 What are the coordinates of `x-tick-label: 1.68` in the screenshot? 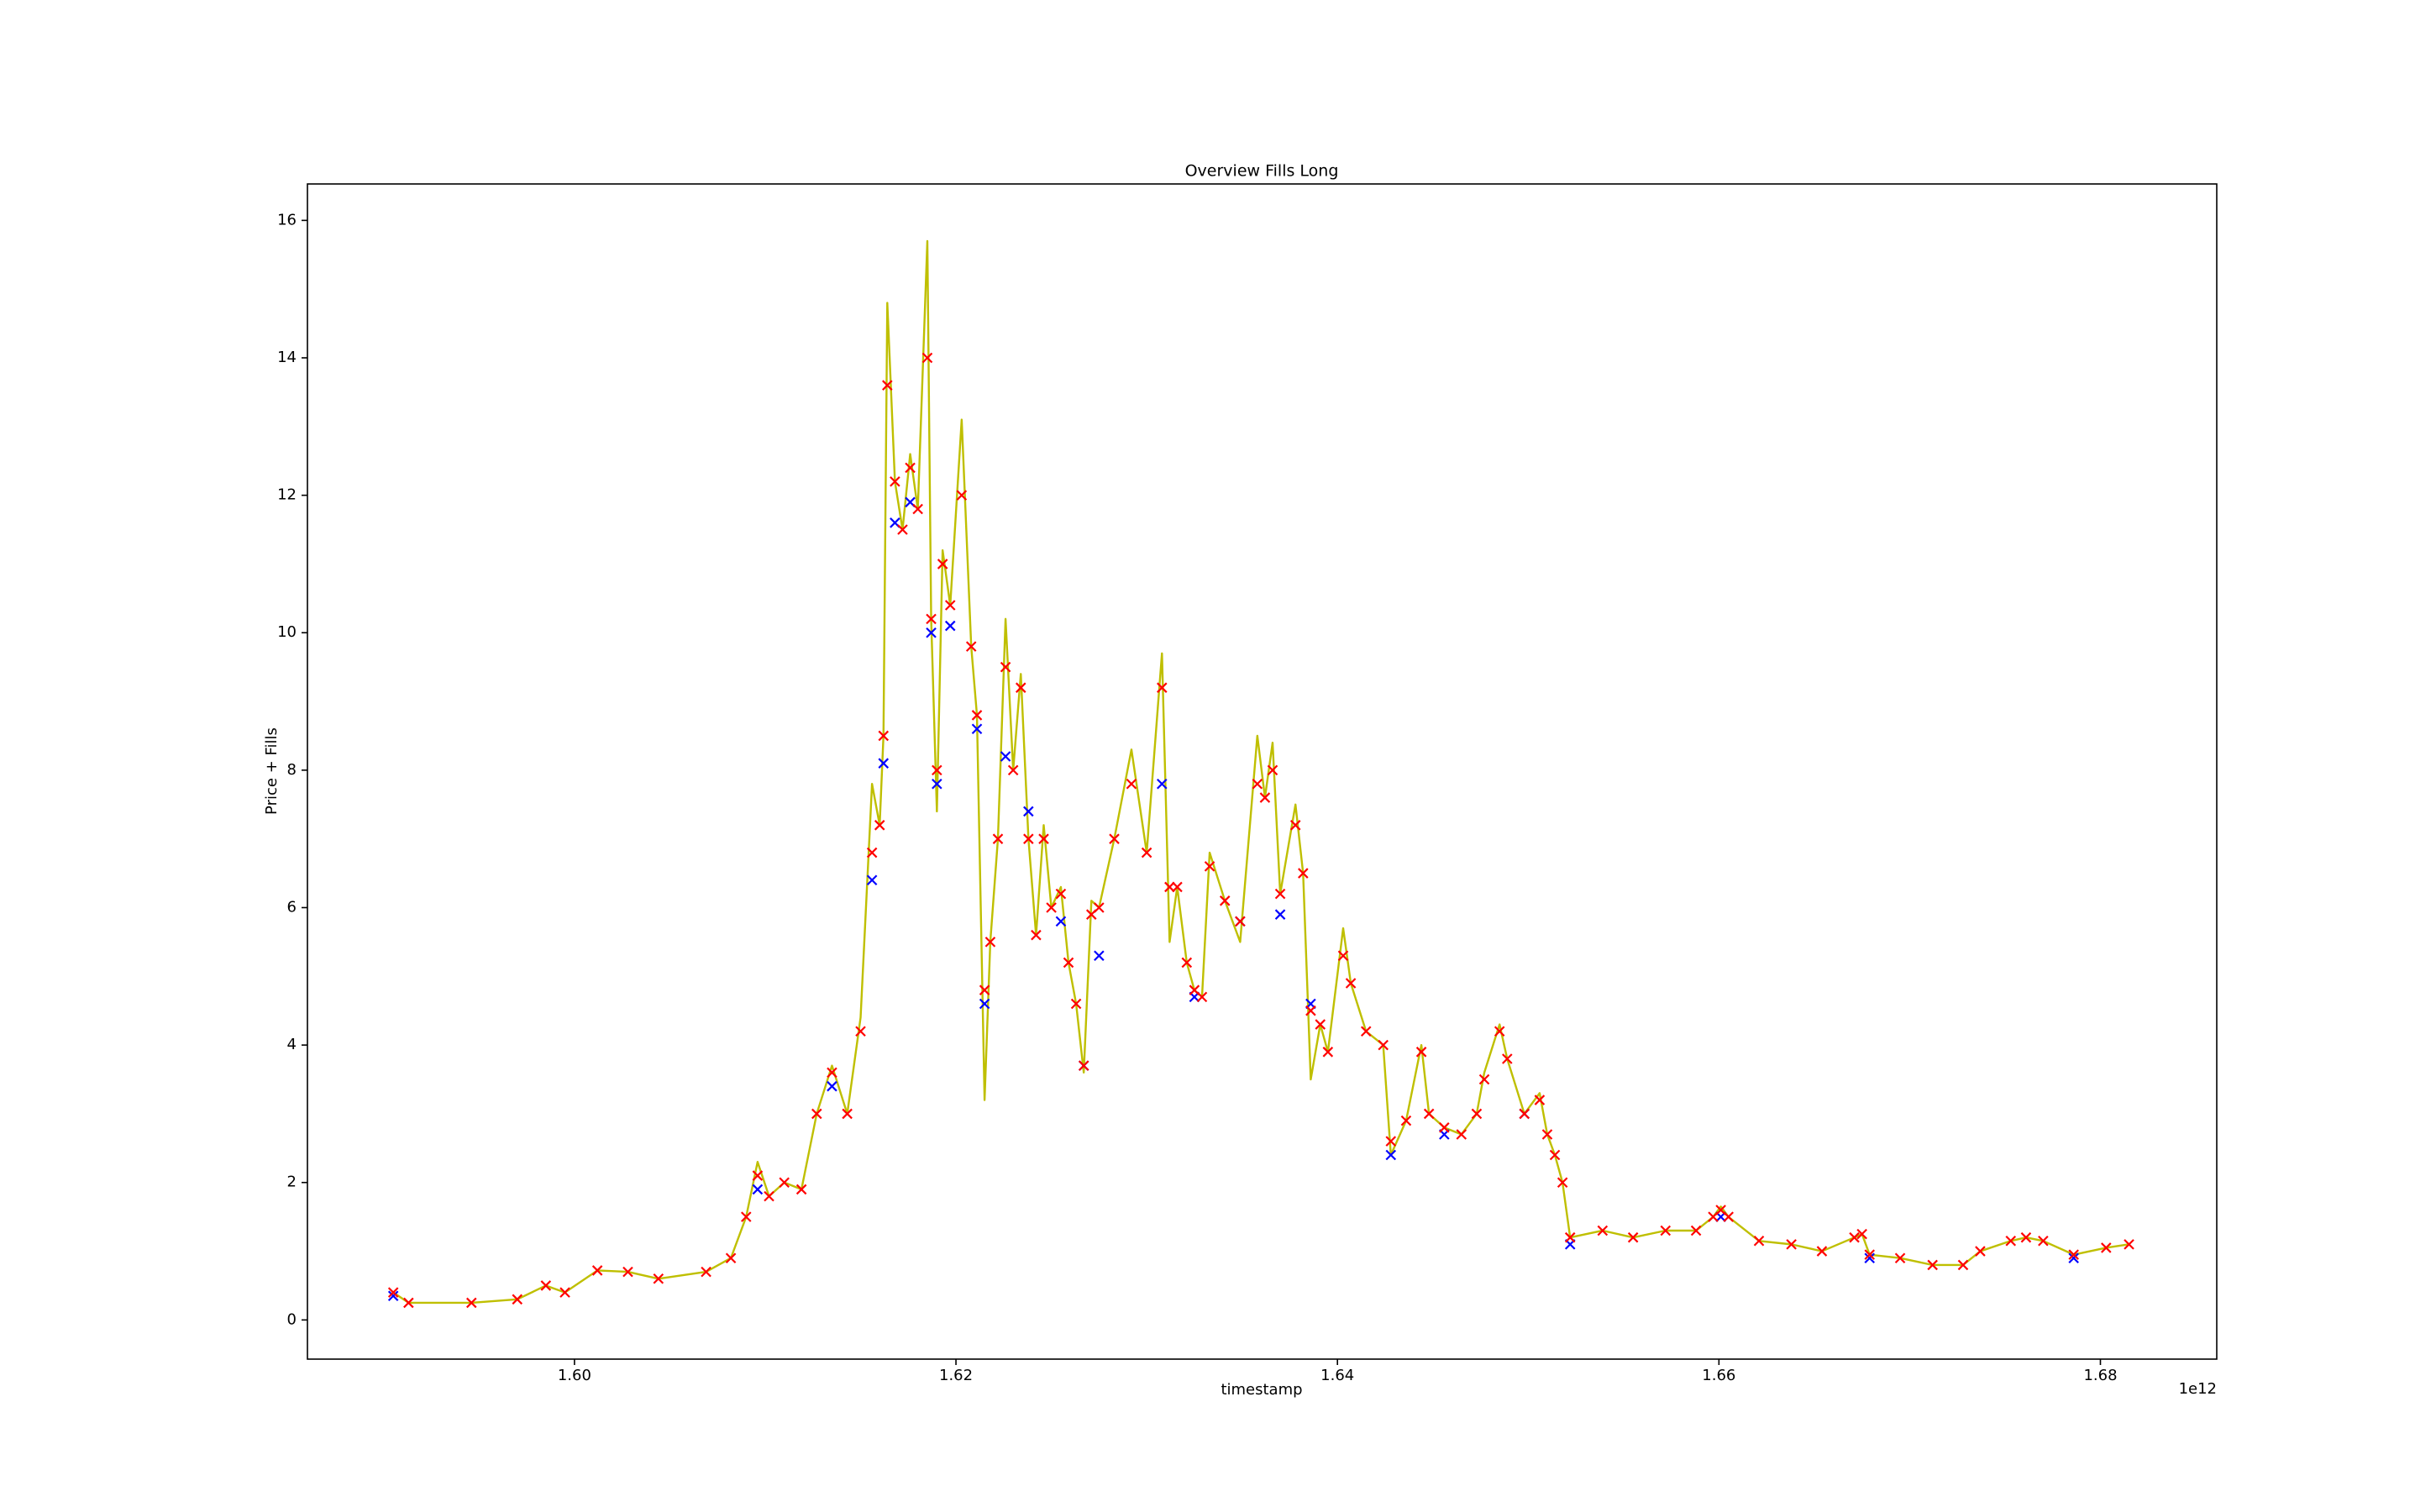 It's located at (2100, 1375).